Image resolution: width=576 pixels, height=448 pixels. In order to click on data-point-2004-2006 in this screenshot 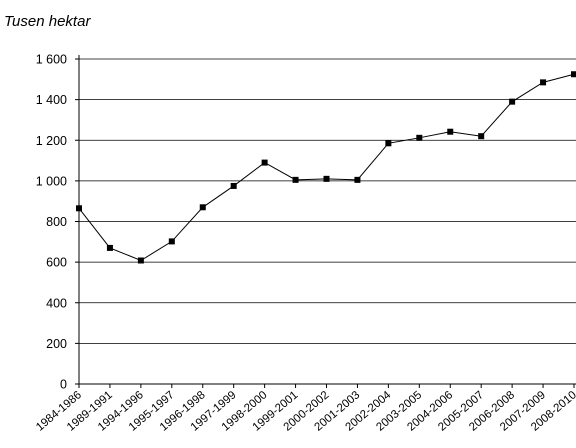, I will do `click(450, 131)`.